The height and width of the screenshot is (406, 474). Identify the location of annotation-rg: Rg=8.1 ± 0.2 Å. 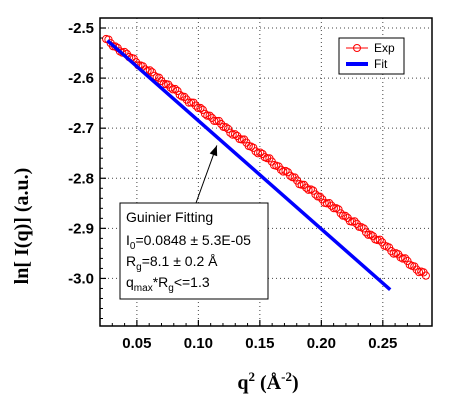
(172, 263).